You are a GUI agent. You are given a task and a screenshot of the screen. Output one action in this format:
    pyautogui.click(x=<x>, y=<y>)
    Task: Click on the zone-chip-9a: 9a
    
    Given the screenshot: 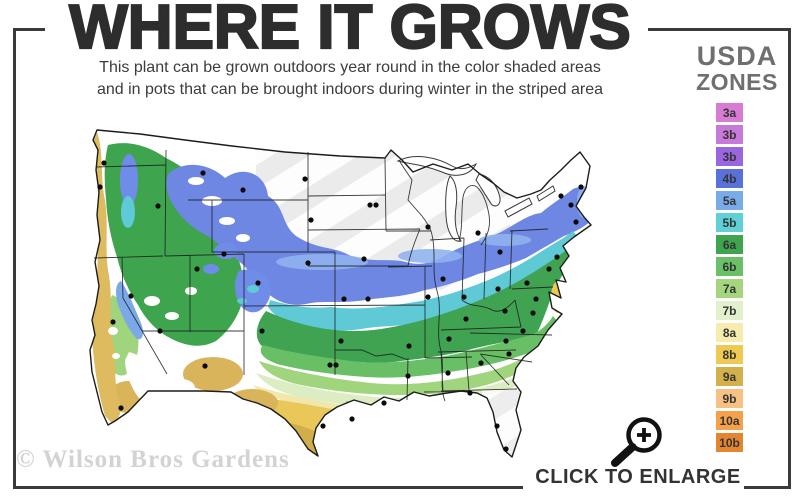 What is the action you would take?
    pyautogui.click(x=729, y=376)
    